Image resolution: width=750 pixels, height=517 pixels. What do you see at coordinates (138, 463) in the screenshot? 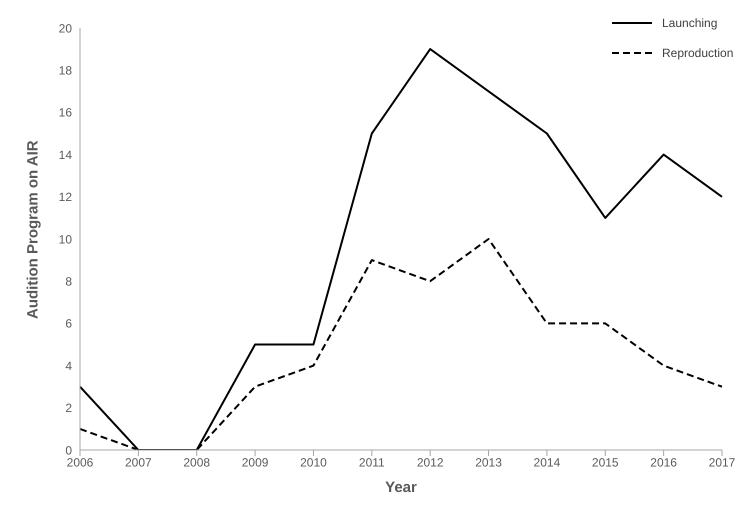
I see `x-tick-label: 2007` at bounding box center [138, 463].